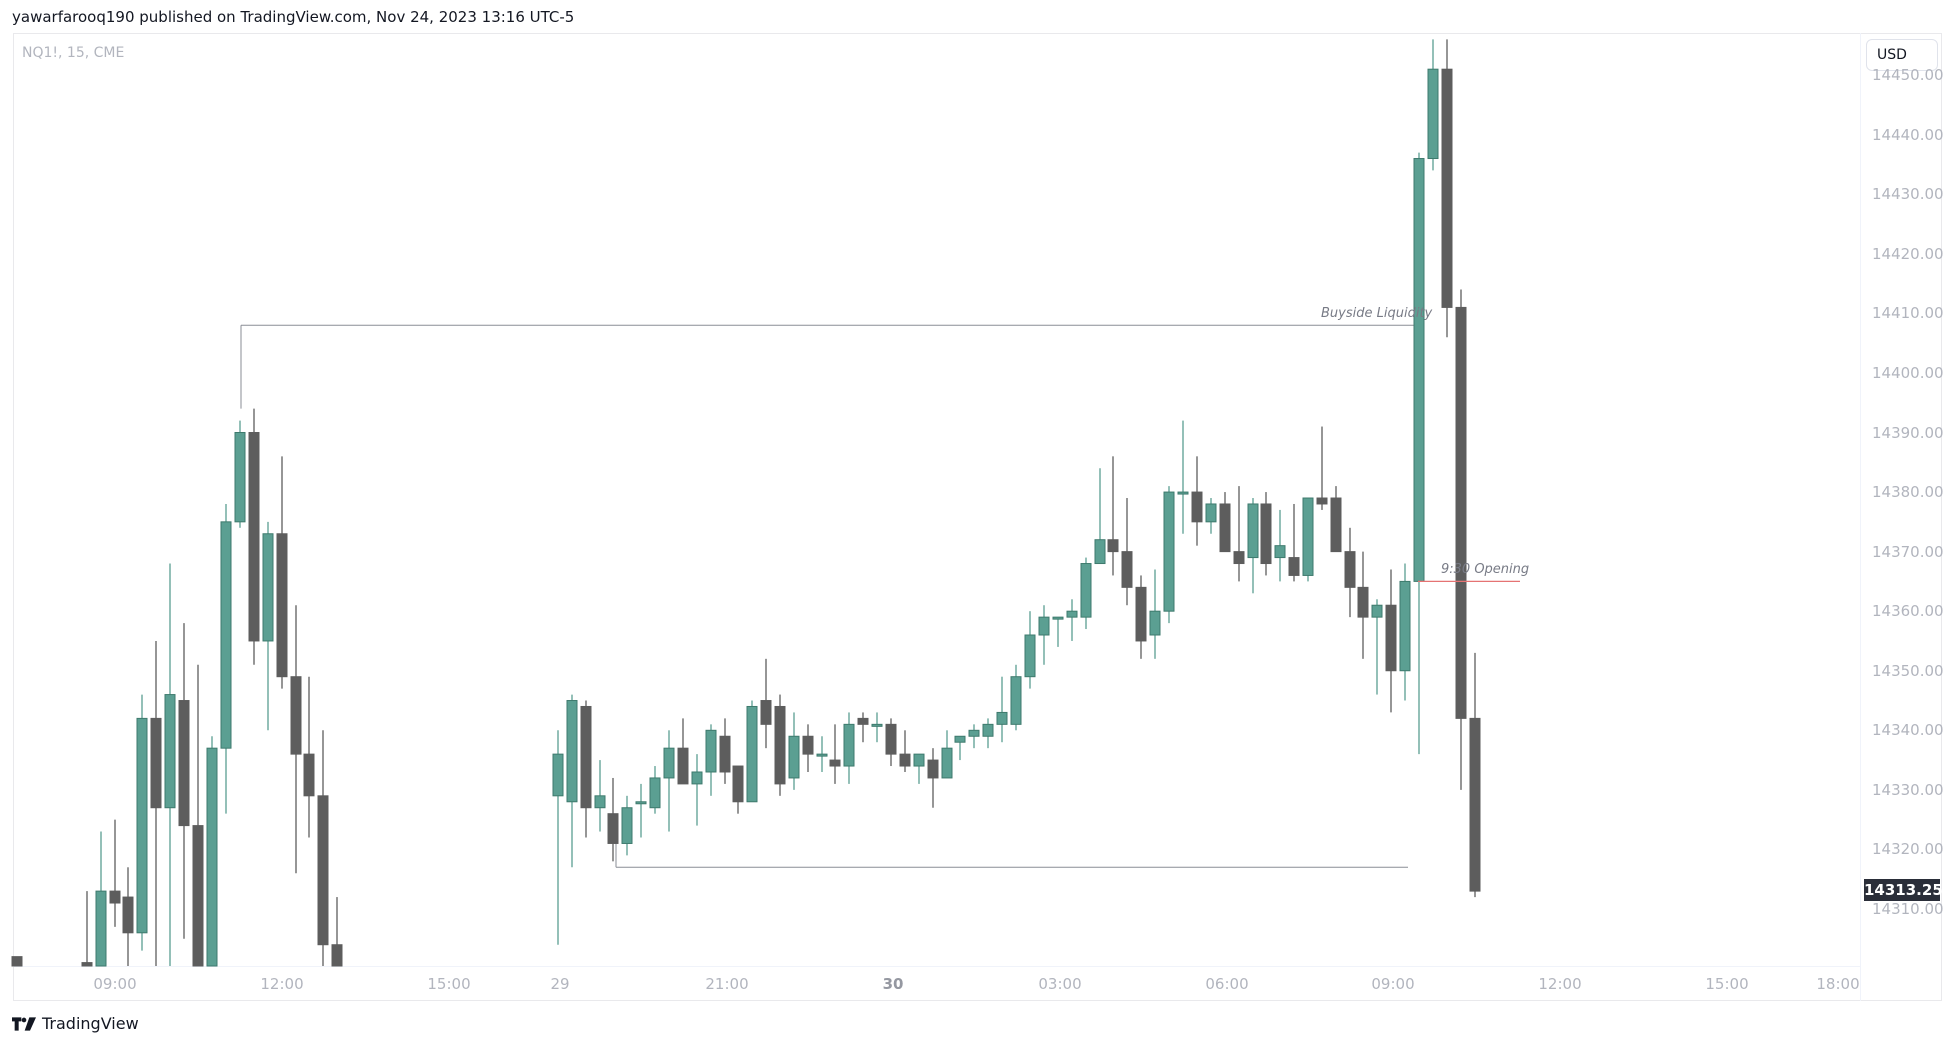 This screenshot has width=1946, height=1041. I want to click on price-tick-label: 14390.00, so click(1908, 432).